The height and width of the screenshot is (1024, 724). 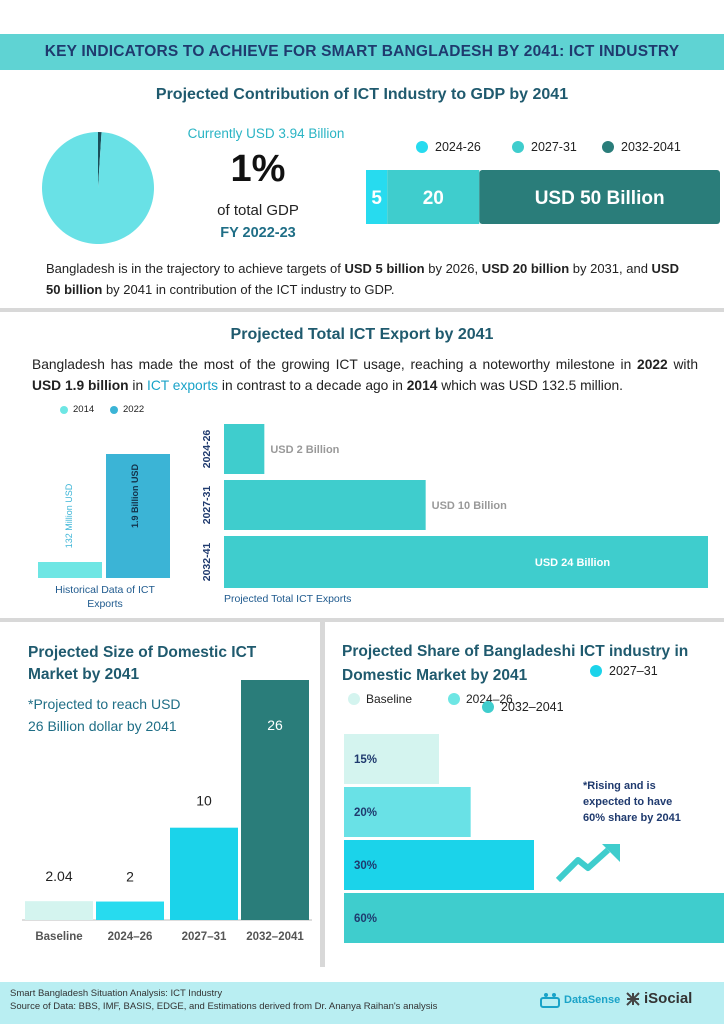 What do you see at coordinates (207, 562) in the screenshot?
I see `export-category-label: 2032-41` at bounding box center [207, 562].